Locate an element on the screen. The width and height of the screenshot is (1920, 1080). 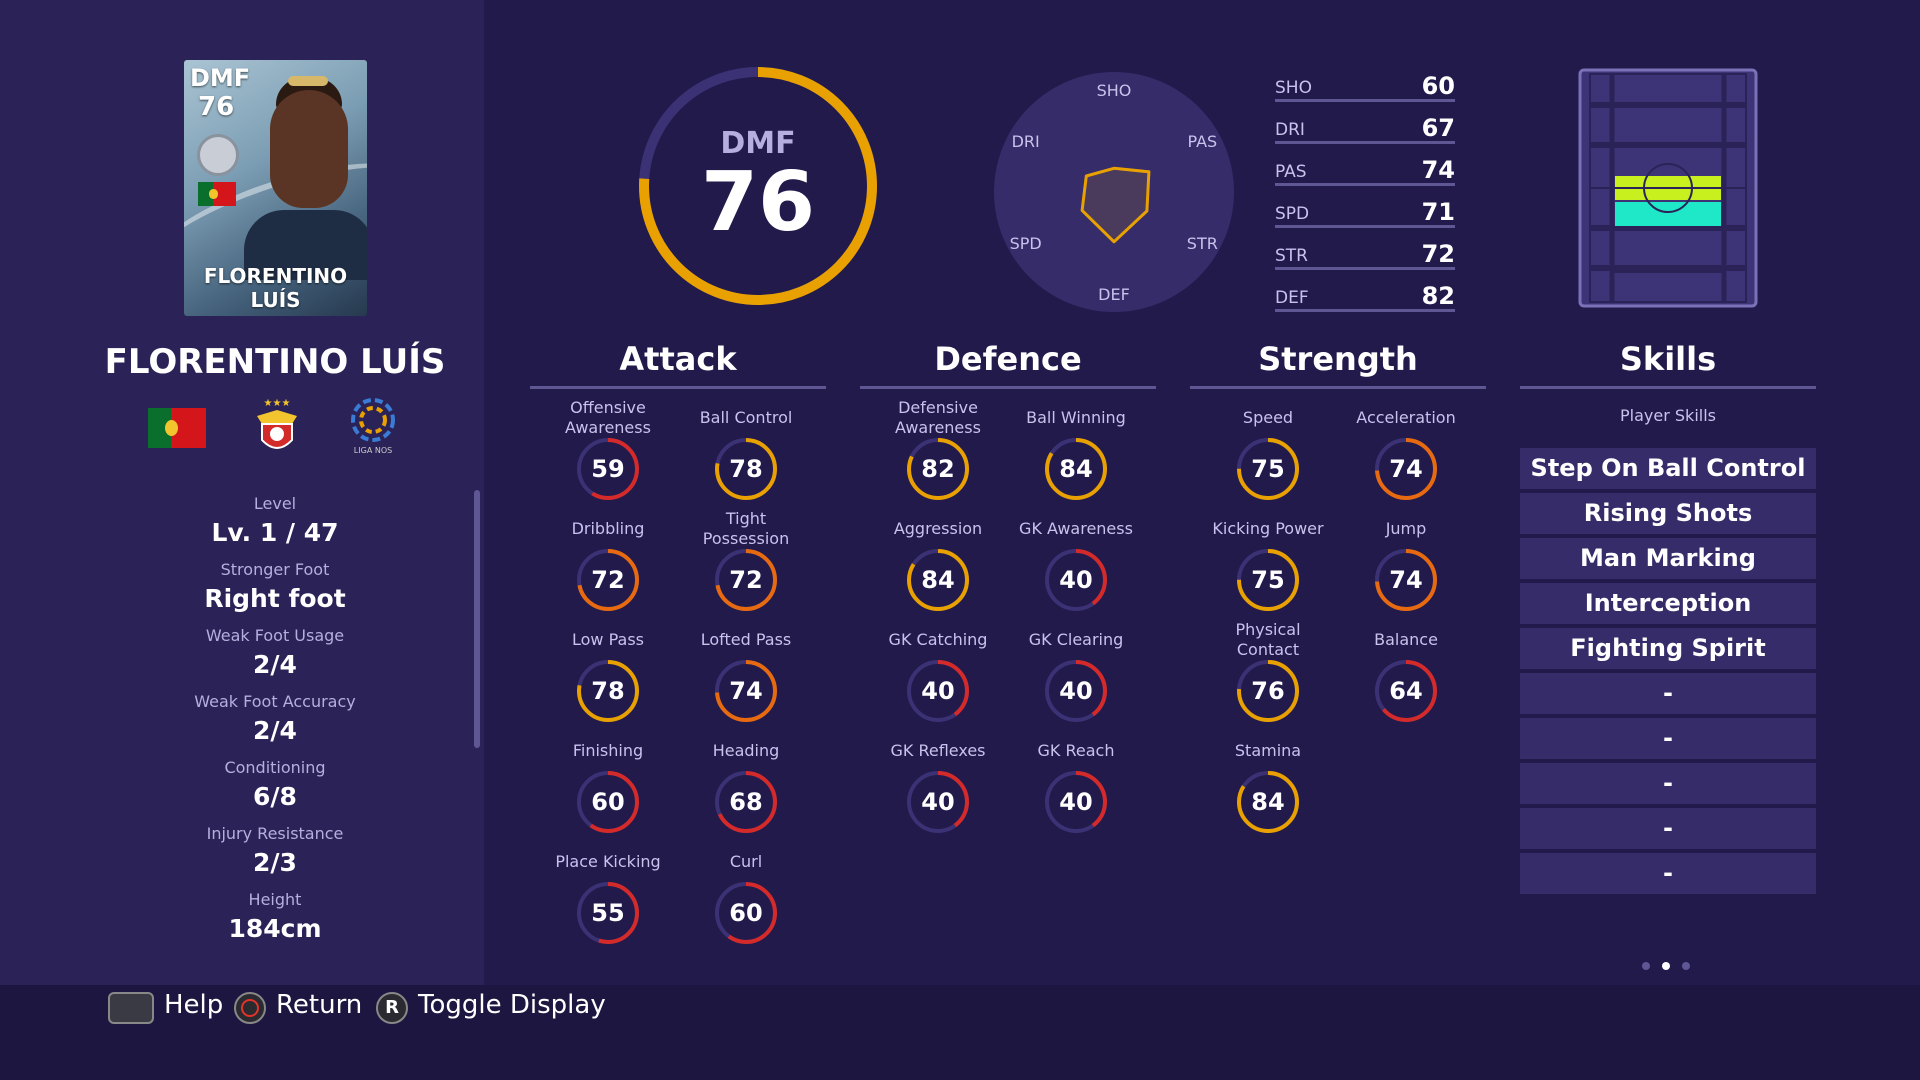
summary-stat-name: STR is located at coordinates (1291, 256).